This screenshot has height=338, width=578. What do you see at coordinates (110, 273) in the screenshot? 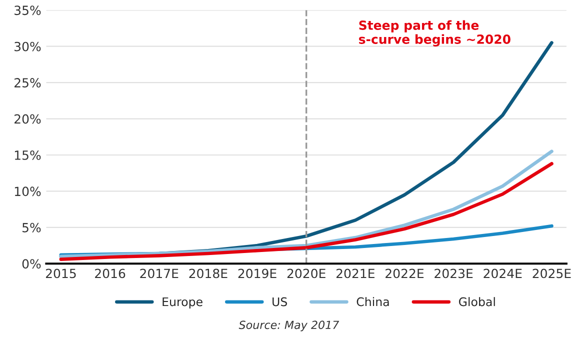
I see `x-tick-label: 2016` at bounding box center [110, 273].